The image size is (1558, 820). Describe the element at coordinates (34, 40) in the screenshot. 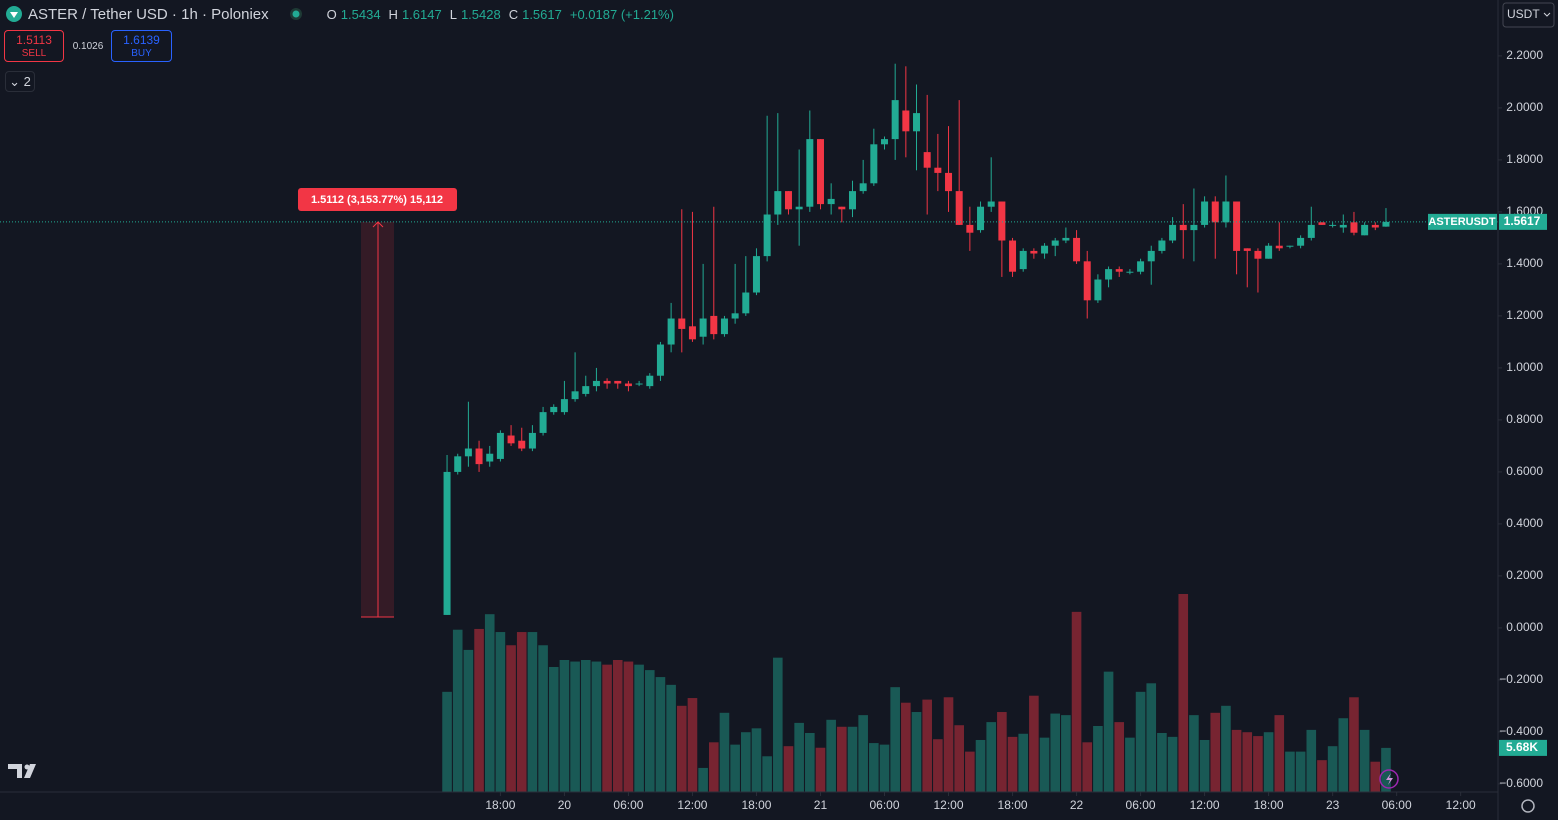

I see `sell-price: 1.5113` at that location.